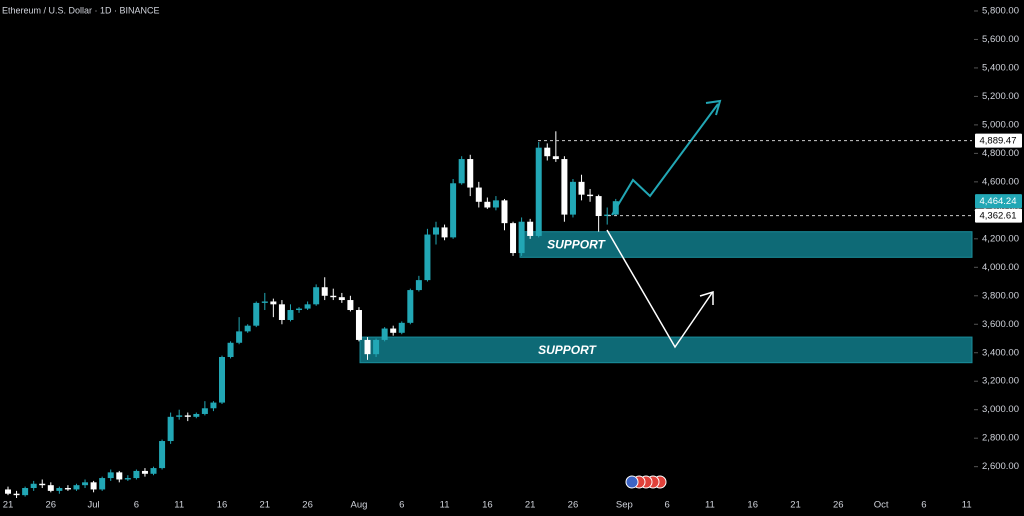  What do you see at coordinates (1000, 238) in the screenshot?
I see `y-tick-label: 4,200.00` at bounding box center [1000, 238].